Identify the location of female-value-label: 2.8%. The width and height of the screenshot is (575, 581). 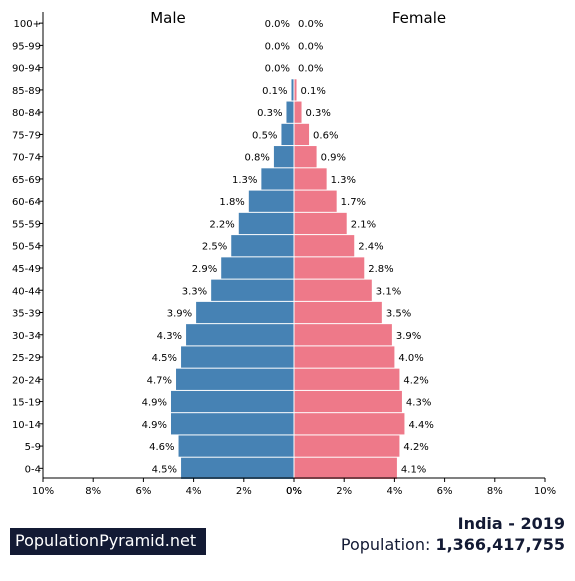
(380, 269).